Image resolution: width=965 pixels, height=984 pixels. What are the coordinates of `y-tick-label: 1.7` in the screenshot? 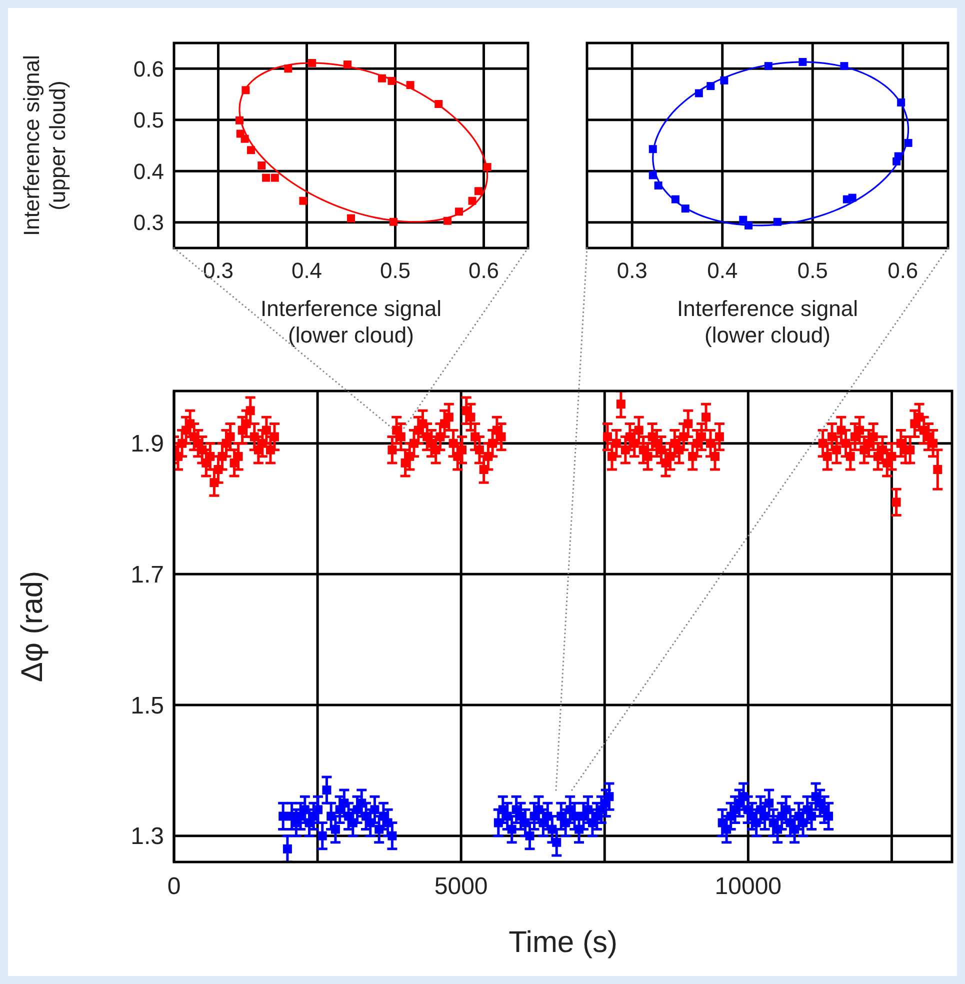 It's located at (147, 575).